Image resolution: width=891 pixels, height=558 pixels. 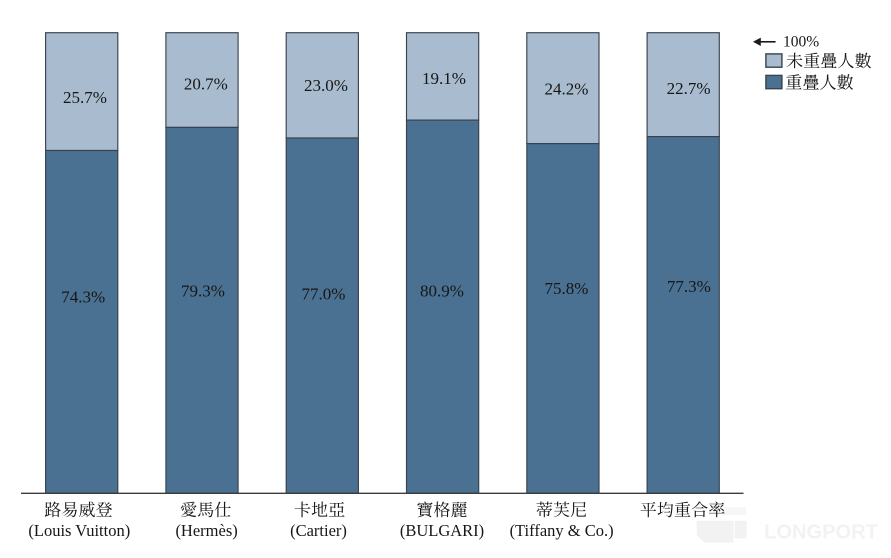 I want to click on svg-text: 77.3%, so click(x=689, y=286).